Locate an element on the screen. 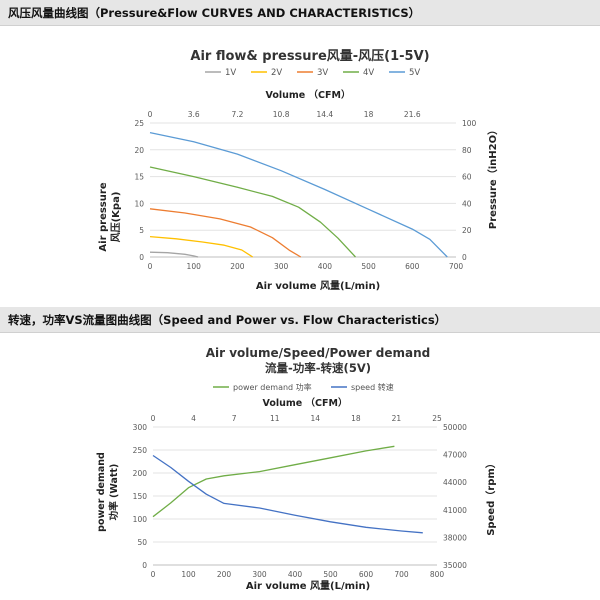  top-axis-ticks: 0 3.6 7.2 10.8 14.4 18 21.6 is located at coordinates (284, 114).